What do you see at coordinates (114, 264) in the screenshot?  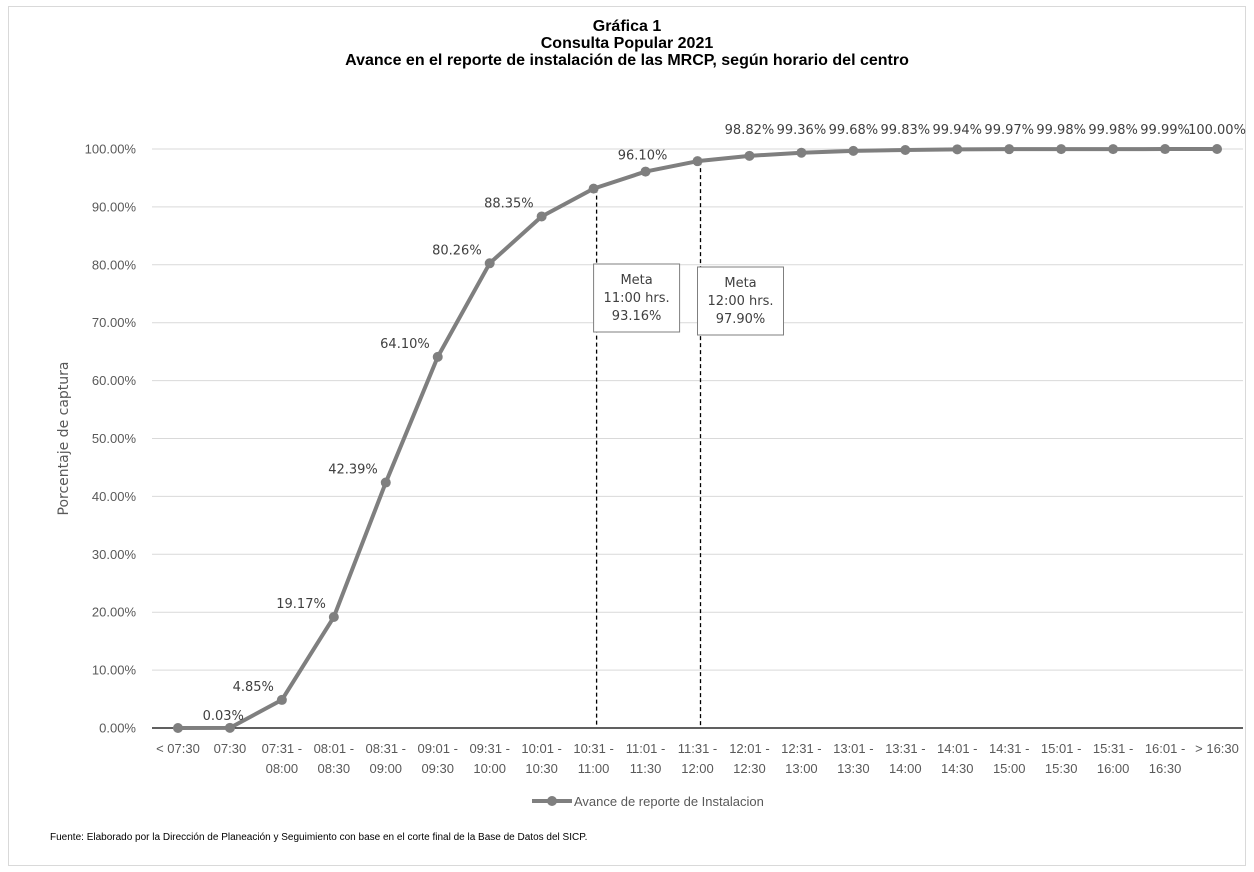 I see `y-tick-label: 80.00%` at bounding box center [114, 264].